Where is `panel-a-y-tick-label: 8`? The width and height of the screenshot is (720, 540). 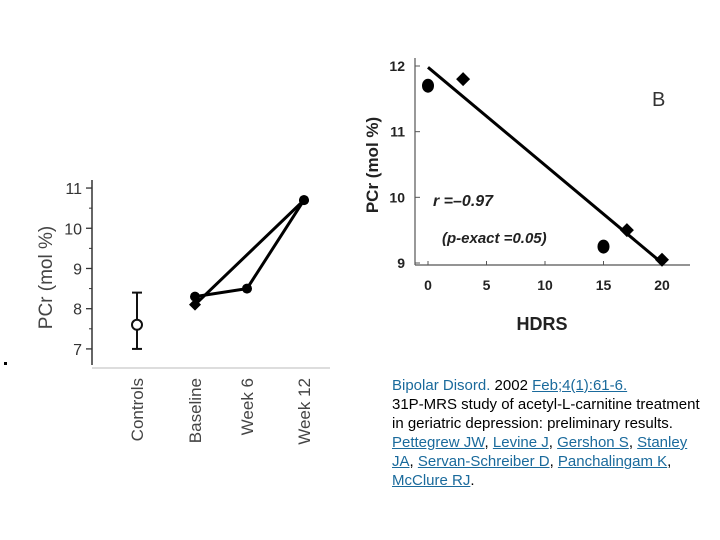 panel-a-y-tick-label: 8 is located at coordinates (77, 310).